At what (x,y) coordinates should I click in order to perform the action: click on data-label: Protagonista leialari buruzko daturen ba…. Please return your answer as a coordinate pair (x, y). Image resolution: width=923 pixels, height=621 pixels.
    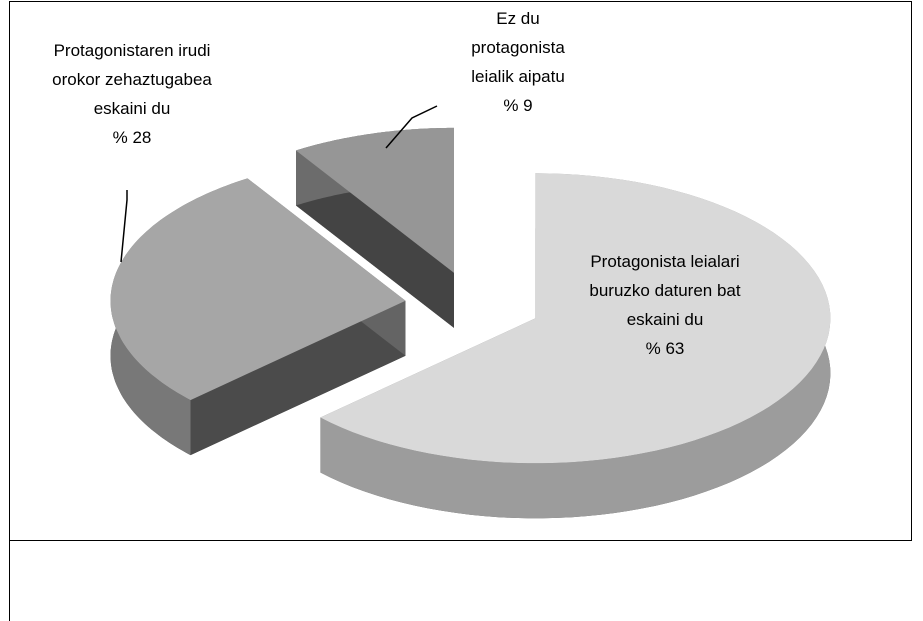
    Looking at the image, I should click on (665, 305).